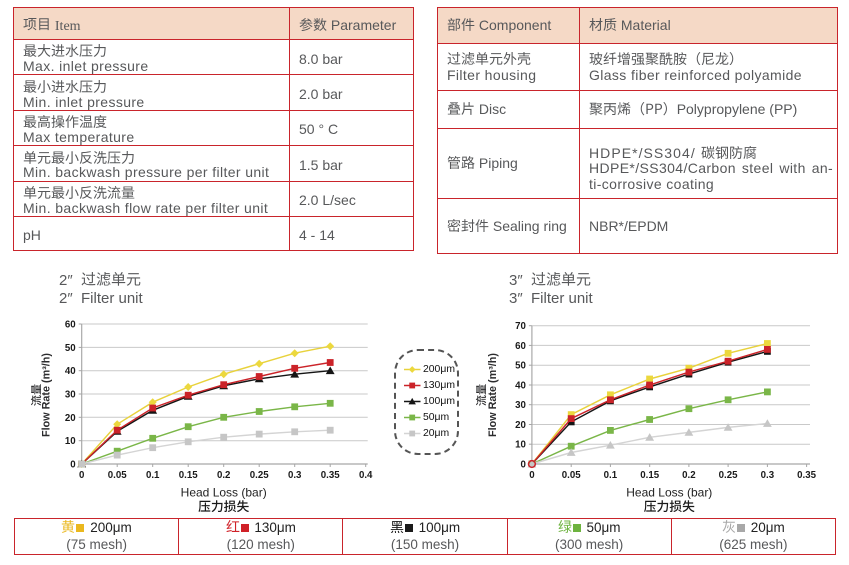 The height and width of the screenshot is (565, 849). I want to click on svg-text: 70, so click(520, 326).